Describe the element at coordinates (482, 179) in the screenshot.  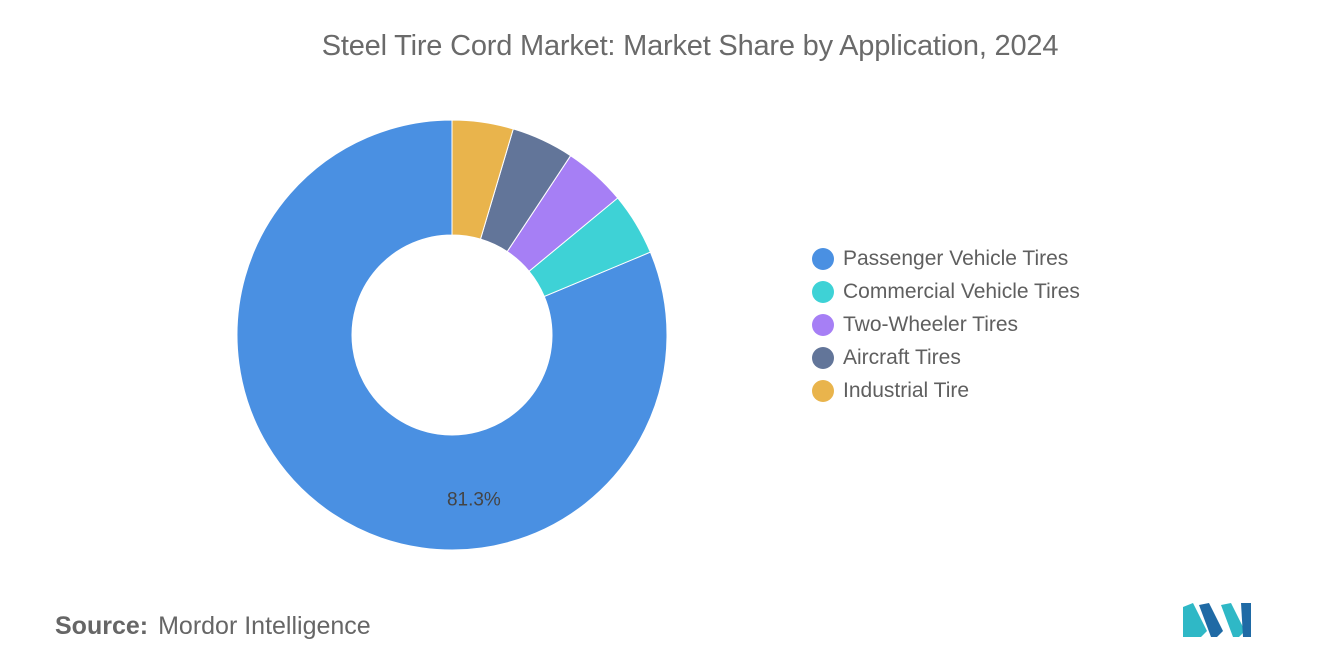
I see `donut-slice-industrial-tire` at that location.